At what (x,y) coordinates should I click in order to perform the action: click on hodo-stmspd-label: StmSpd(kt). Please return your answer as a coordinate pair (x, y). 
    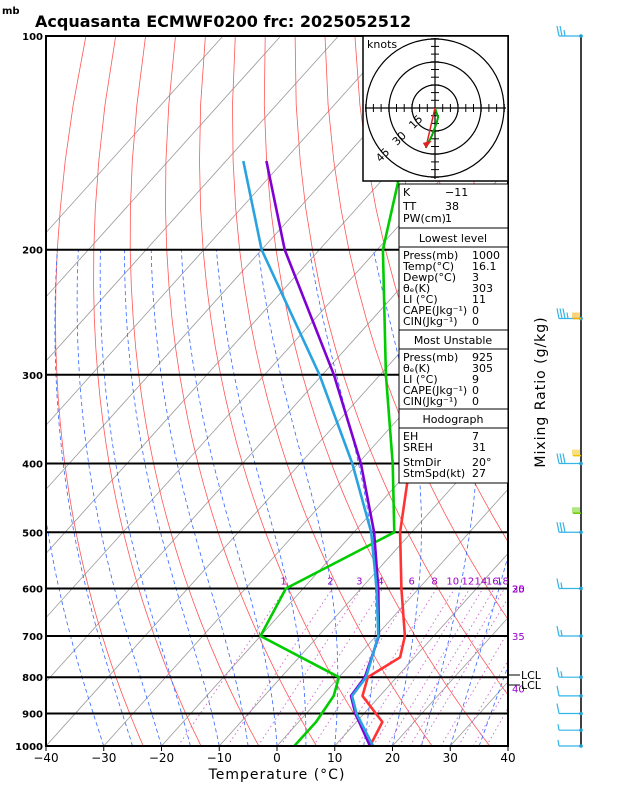
    Looking at the image, I should click on (434, 473).